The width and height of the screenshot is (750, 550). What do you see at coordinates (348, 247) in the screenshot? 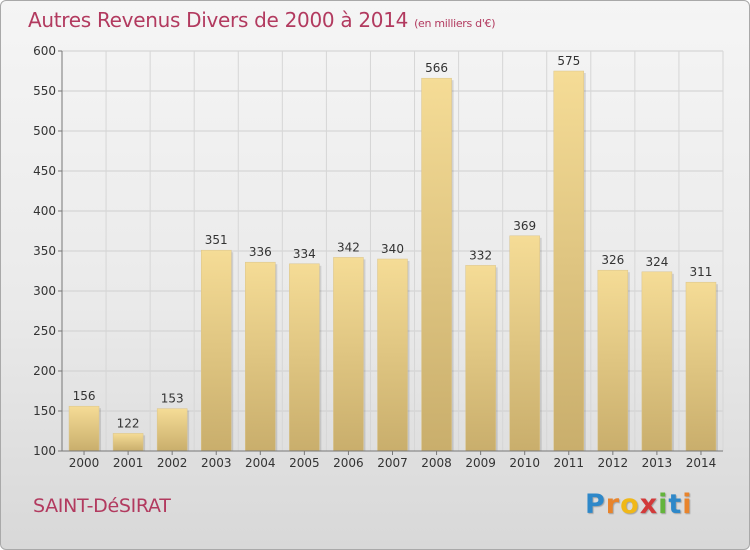
I see `data-label: 342` at bounding box center [348, 247].